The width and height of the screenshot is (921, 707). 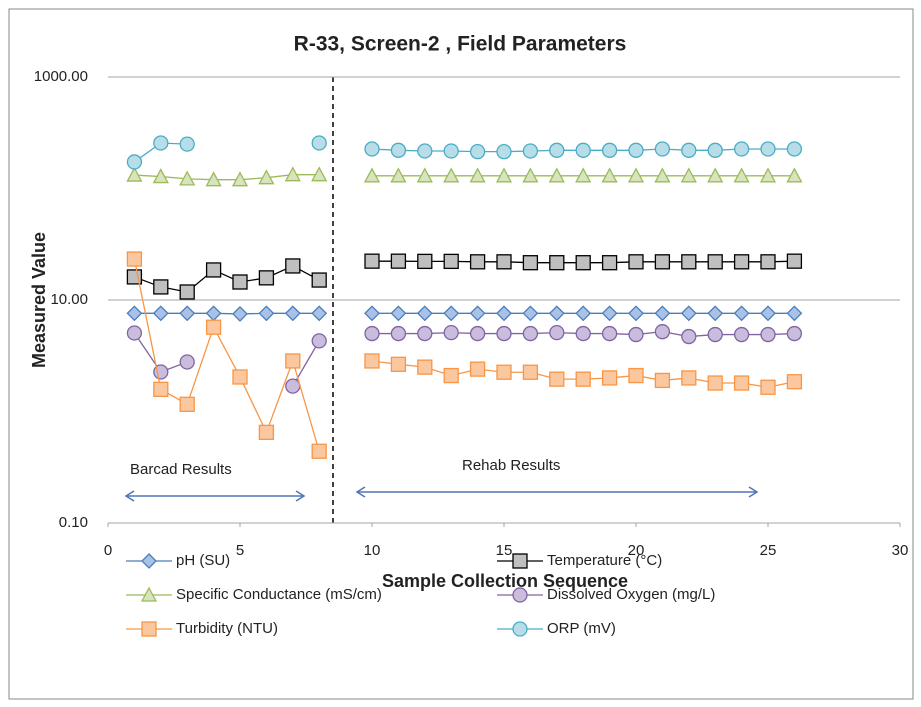 What do you see at coordinates (441, 494) in the screenshot?
I see `arrows` at bounding box center [441, 494].